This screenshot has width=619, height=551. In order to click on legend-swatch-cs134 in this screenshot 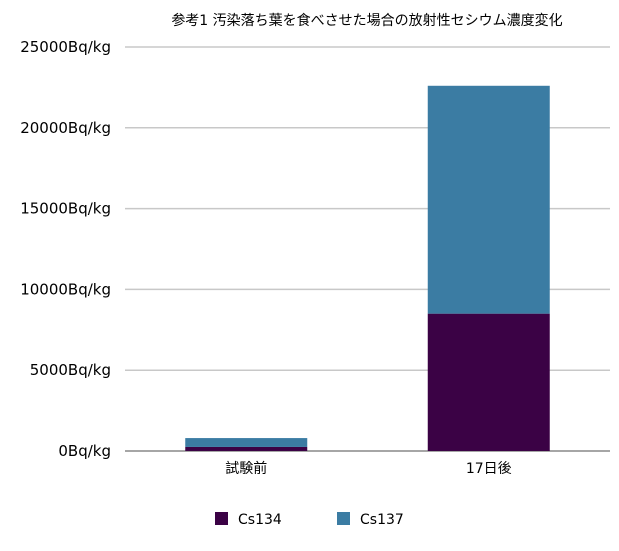, I will do `click(221, 518)`.